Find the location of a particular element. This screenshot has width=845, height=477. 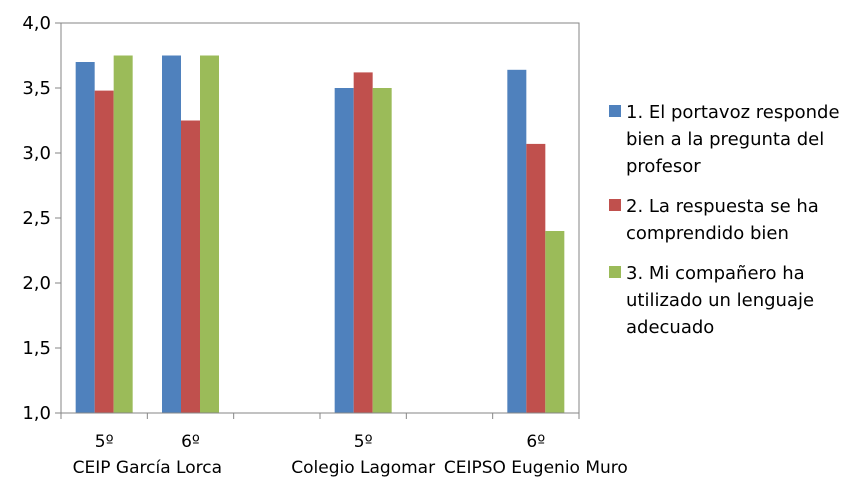

y-tick-label: 1,0 is located at coordinates (36, 413).